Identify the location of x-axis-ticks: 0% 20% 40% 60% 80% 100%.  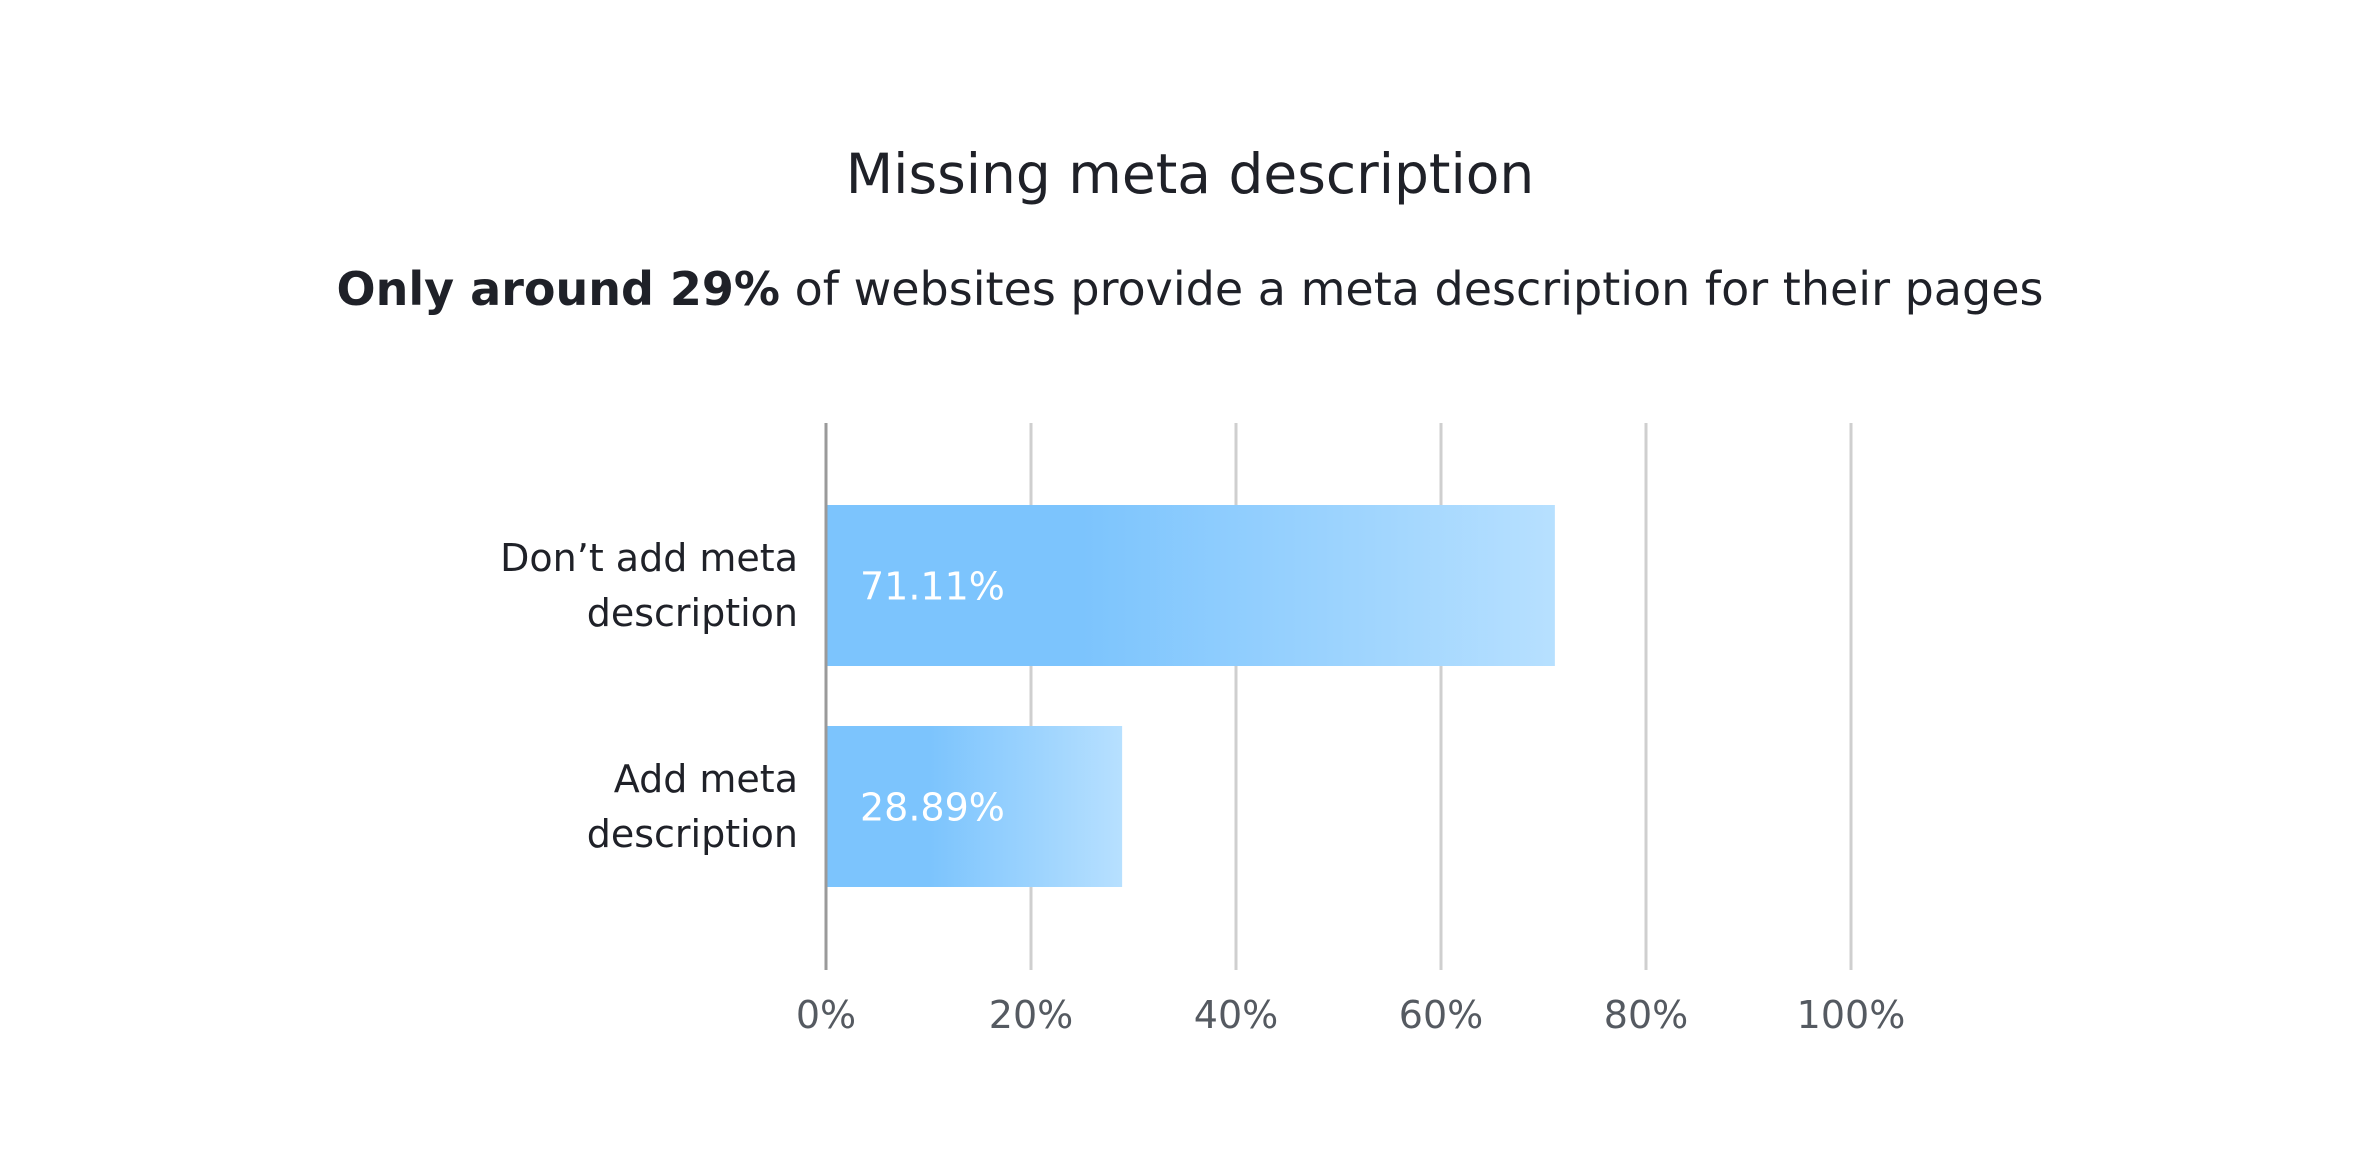
(1350, 1015).